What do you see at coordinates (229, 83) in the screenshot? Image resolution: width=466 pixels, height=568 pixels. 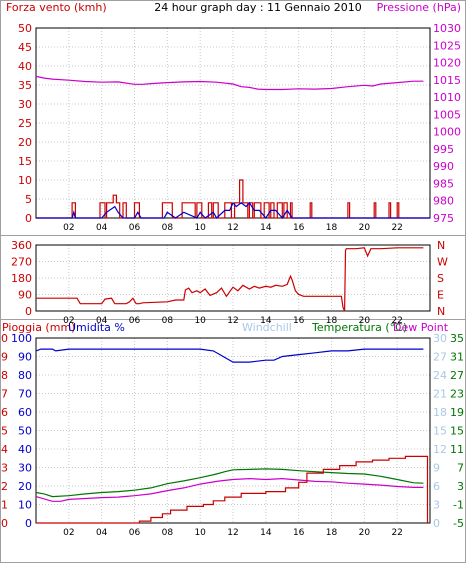 I see `series-pressure-line` at bounding box center [229, 83].